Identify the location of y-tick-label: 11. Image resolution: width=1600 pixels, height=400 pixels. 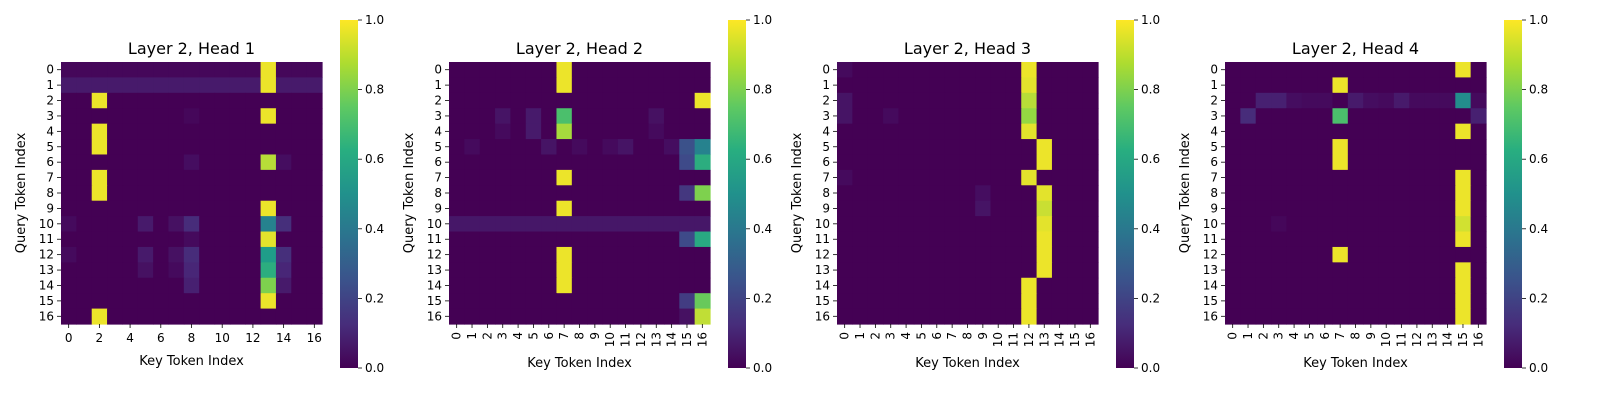
(434, 239).